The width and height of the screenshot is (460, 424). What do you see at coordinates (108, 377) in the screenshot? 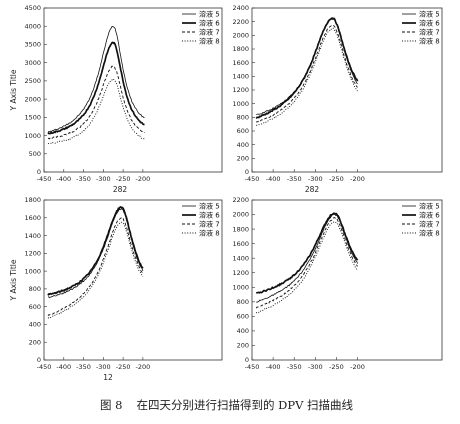
I see `panel-below-label: 12` at bounding box center [108, 377].